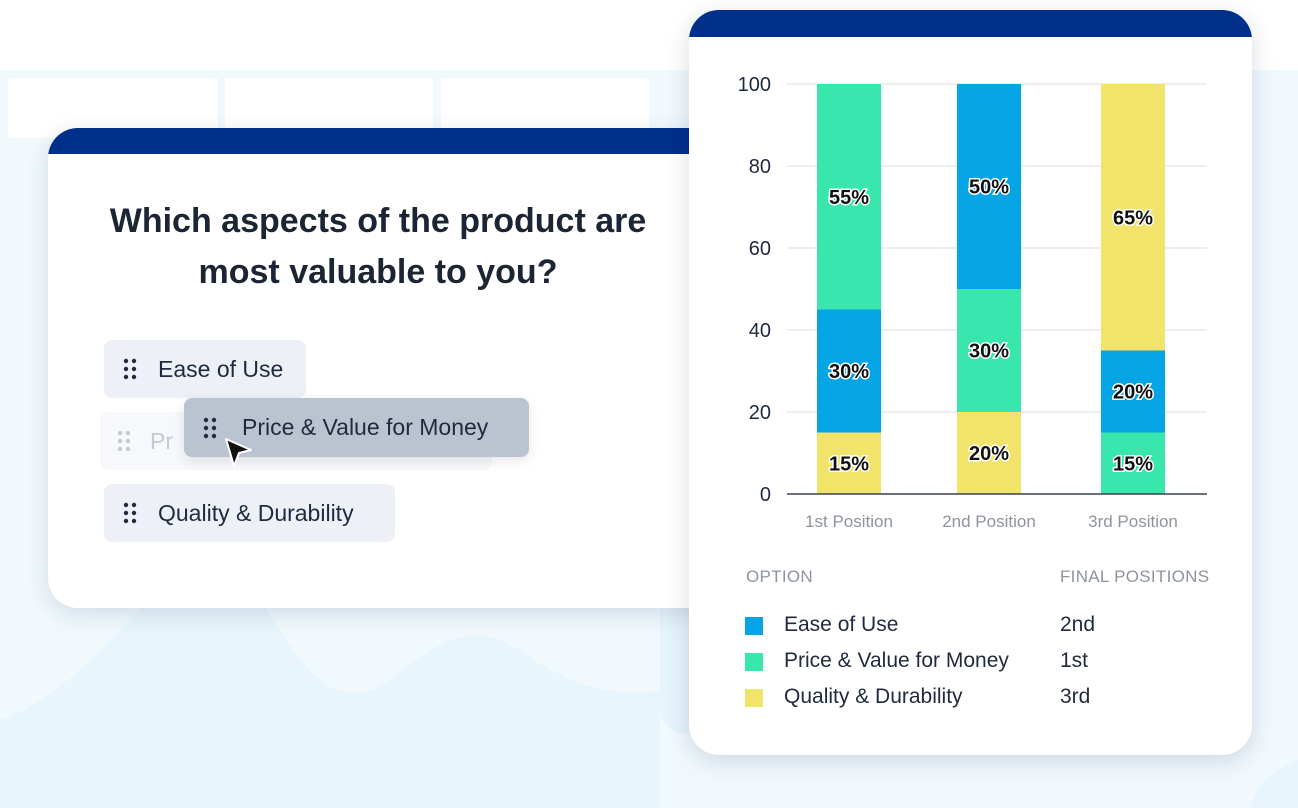  What do you see at coordinates (760, 167) in the screenshot?
I see `y-tick-label: 80` at bounding box center [760, 167].